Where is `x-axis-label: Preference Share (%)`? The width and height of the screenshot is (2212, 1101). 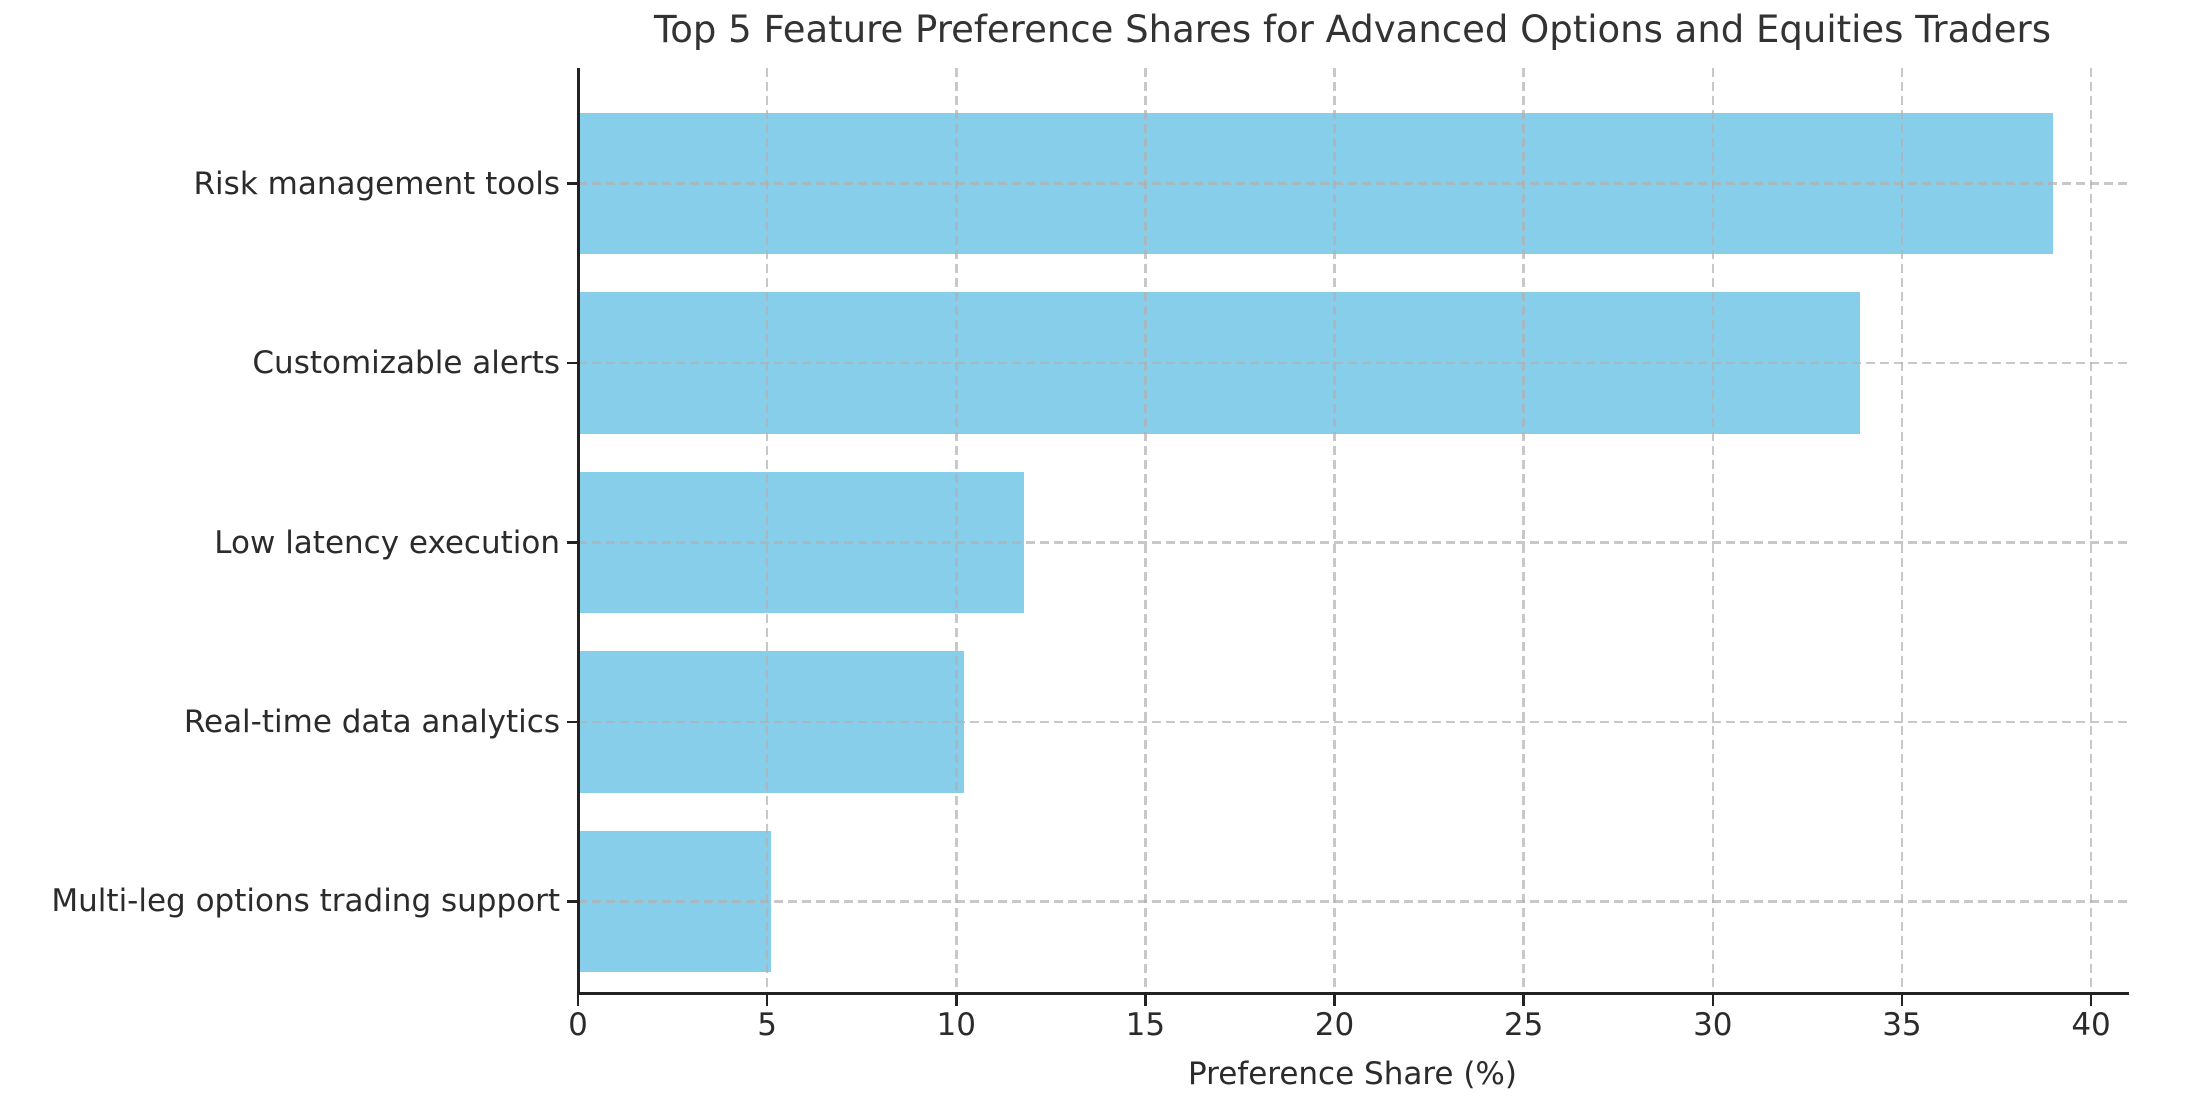
x-axis-label: Preference Share (%) is located at coordinates (1352, 1074).